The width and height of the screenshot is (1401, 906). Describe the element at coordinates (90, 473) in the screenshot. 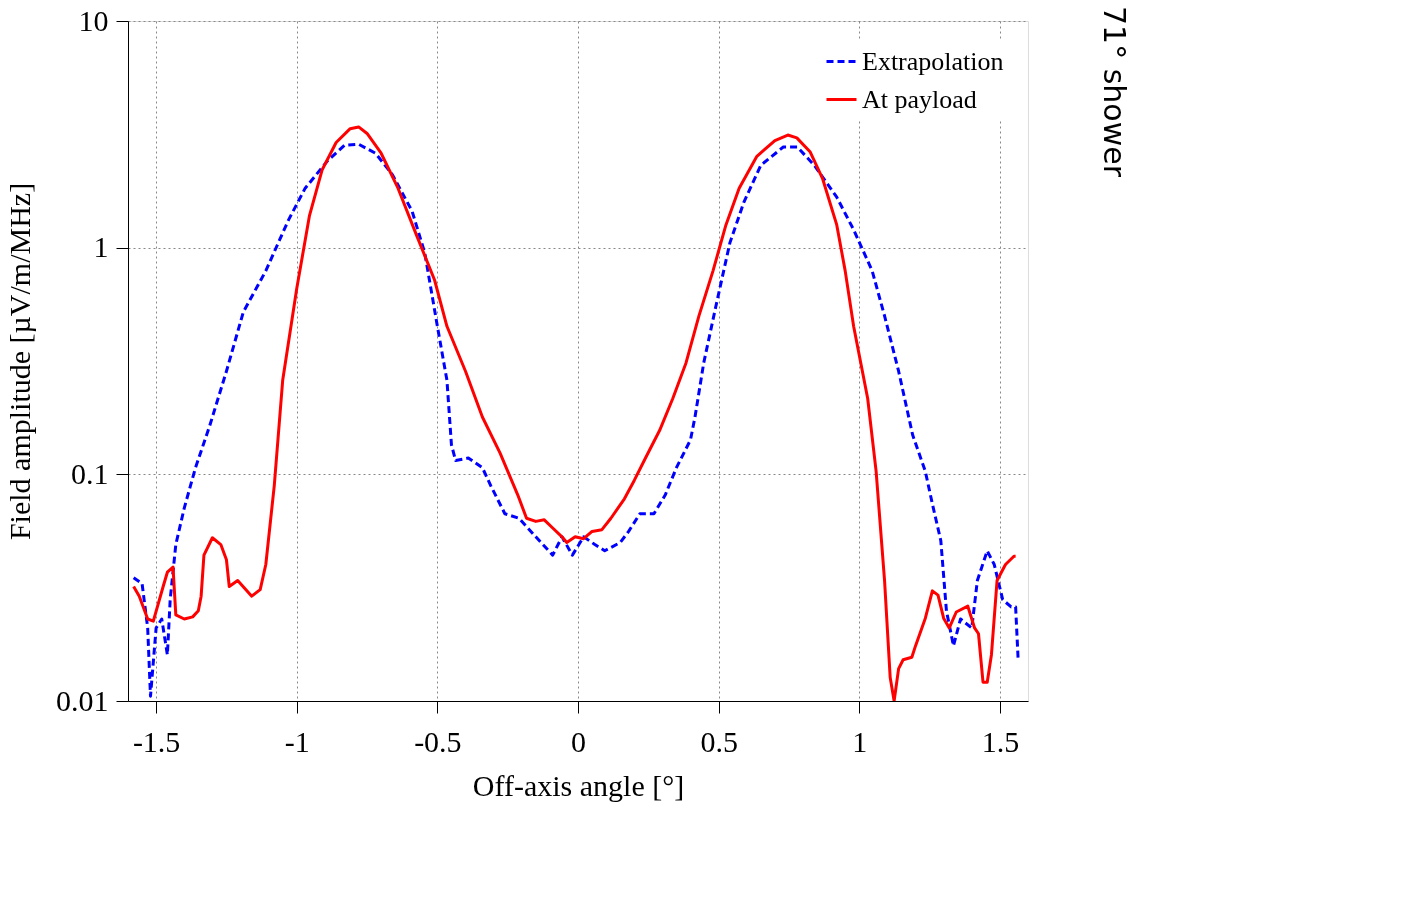

I see `y-tick-label: 0.1` at that location.